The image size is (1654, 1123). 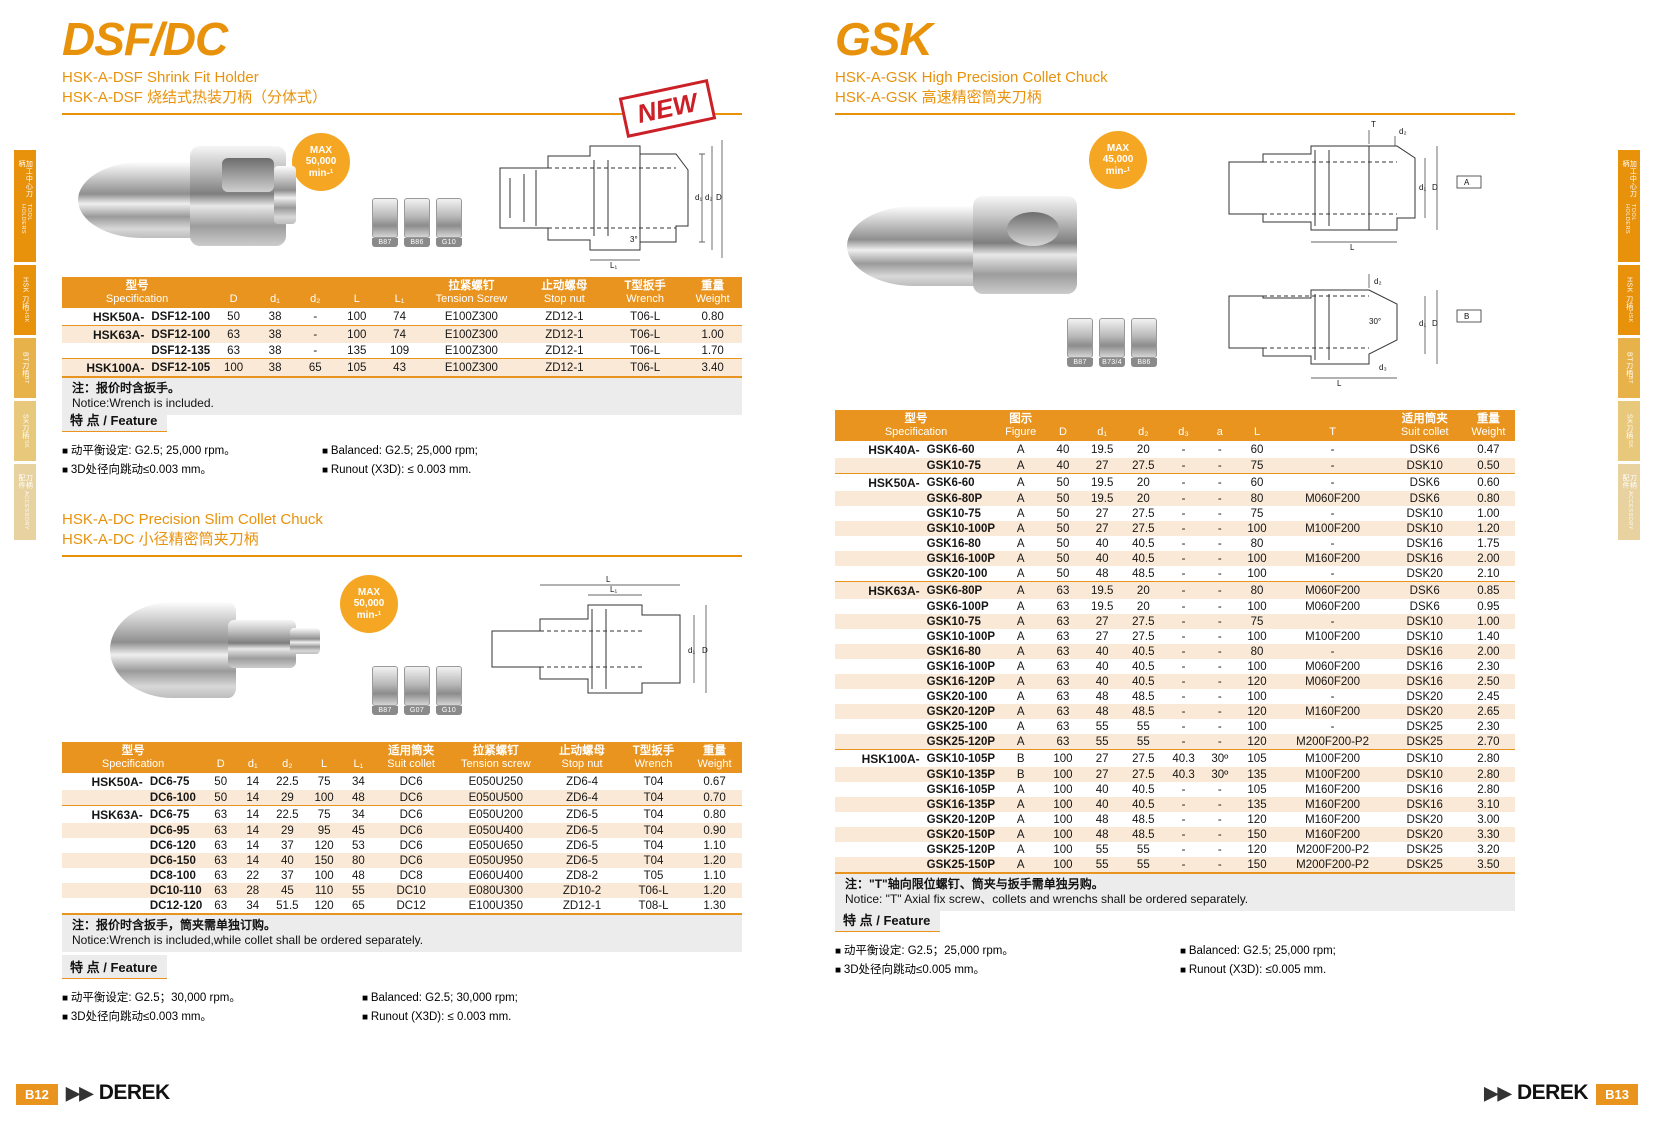 I want to click on cell-d1: 48, so click(x=1102, y=712).